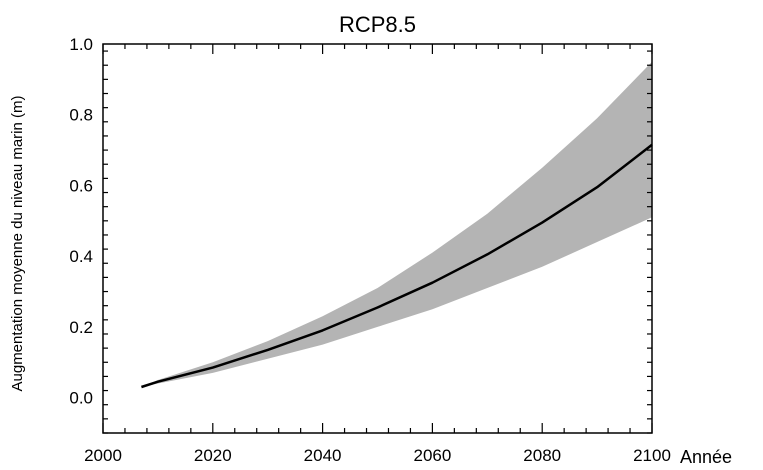 This screenshot has width=763, height=470. What do you see at coordinates (81, 398) in the screenshot?
I see `y-tick-label: 0.0` at bounding box center [81, 398].